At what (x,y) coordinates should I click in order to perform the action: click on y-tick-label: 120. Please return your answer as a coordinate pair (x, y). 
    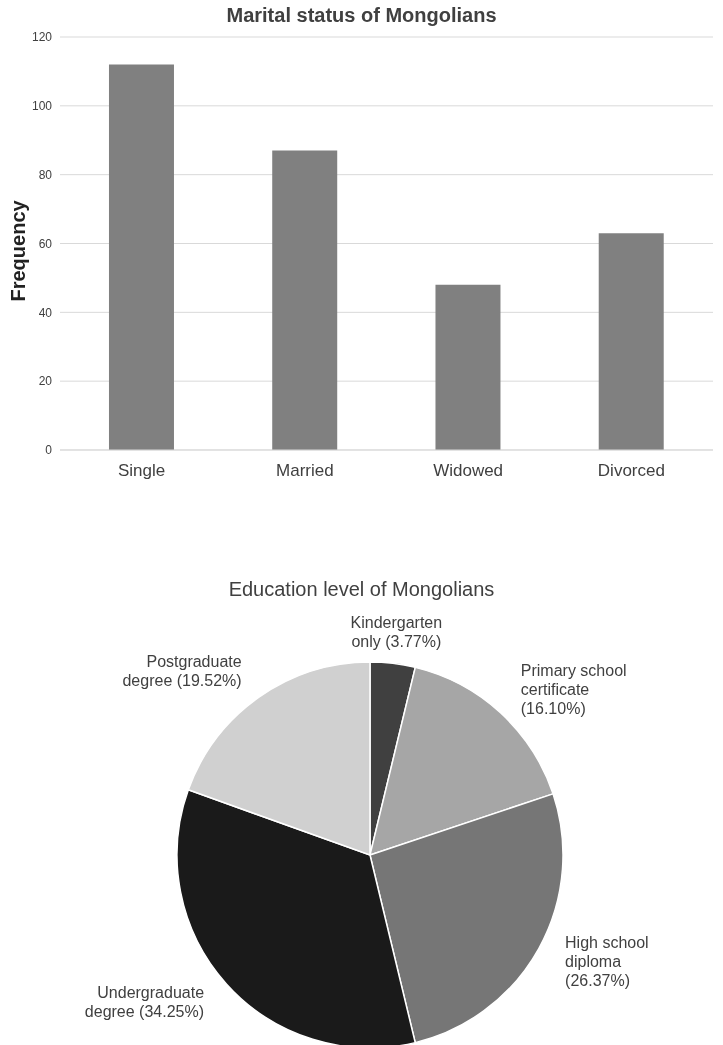
    Looking at the image, I should click on (42, 37).